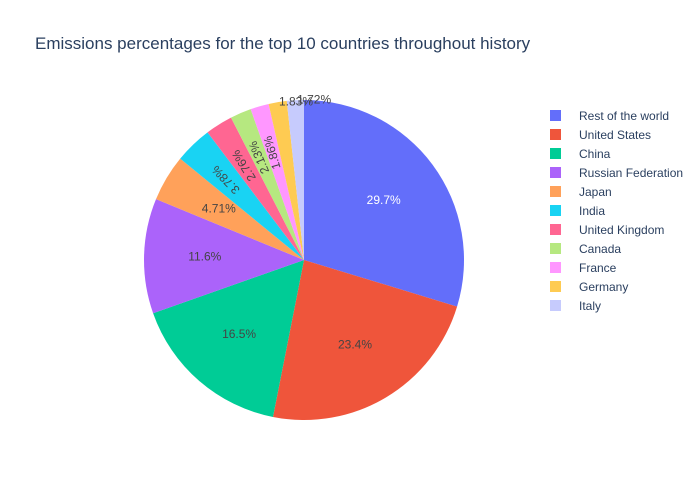 Image resolution: width=700 pixels, height=500 pixels. I want to click on pie-slice-rest-of-the-world, so click(384, 203).